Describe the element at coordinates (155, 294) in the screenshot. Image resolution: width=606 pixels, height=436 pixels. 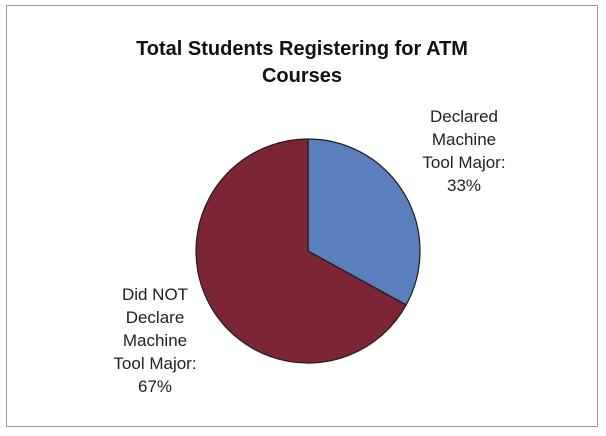
I see `slice-label-not-declared-line-1: Did NOT` at that location.